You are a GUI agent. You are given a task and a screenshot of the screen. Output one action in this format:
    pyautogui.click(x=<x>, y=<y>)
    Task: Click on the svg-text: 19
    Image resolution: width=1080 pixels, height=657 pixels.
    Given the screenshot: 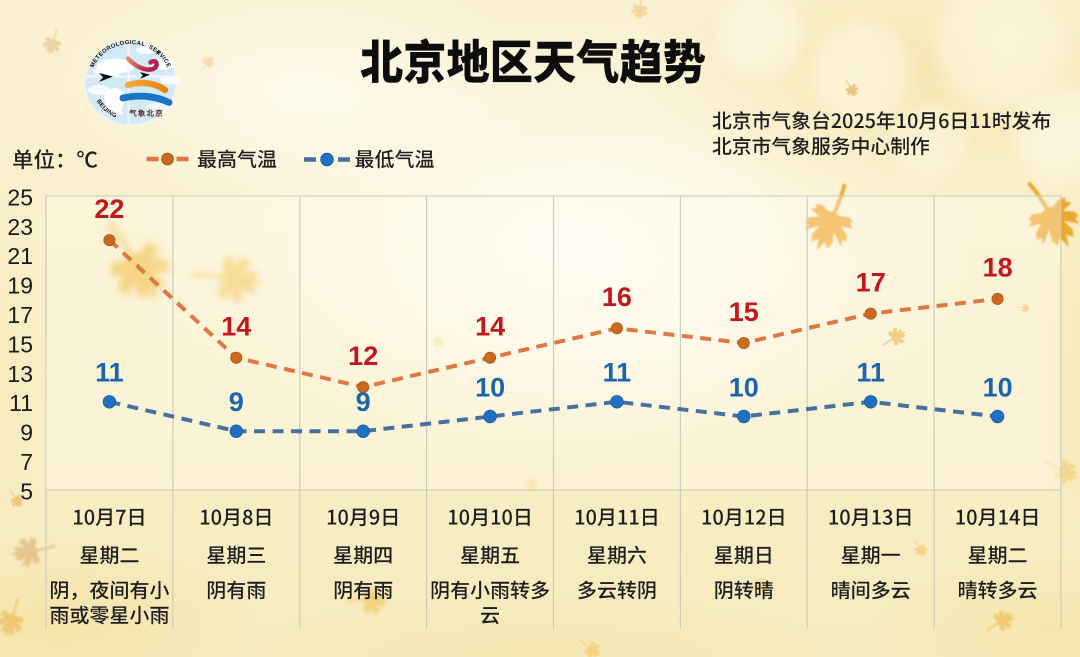 What is the action you would take?
    pyautogui.click(x=20, y=286)
    